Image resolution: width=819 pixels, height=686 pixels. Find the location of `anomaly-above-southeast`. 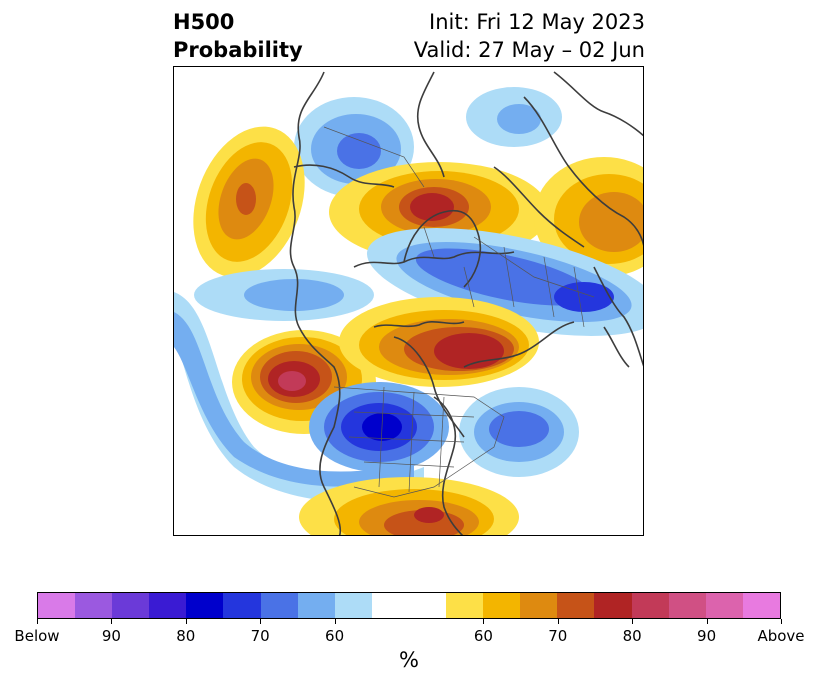

anomaly-above-southeast is located at coordinates (409, 506).